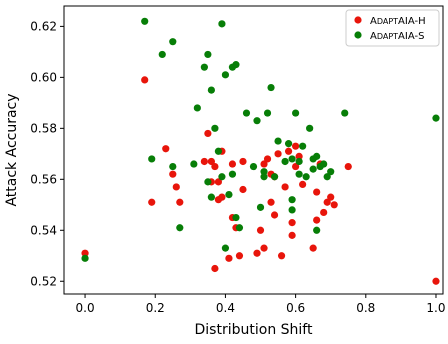 Image resolution: width=448 pixels, height=344 pixels. What do you see at coordinates (254, 330) in the screenshot?
I see `x-axis-label: Distribution Shift` at bounding box center [254, 330].